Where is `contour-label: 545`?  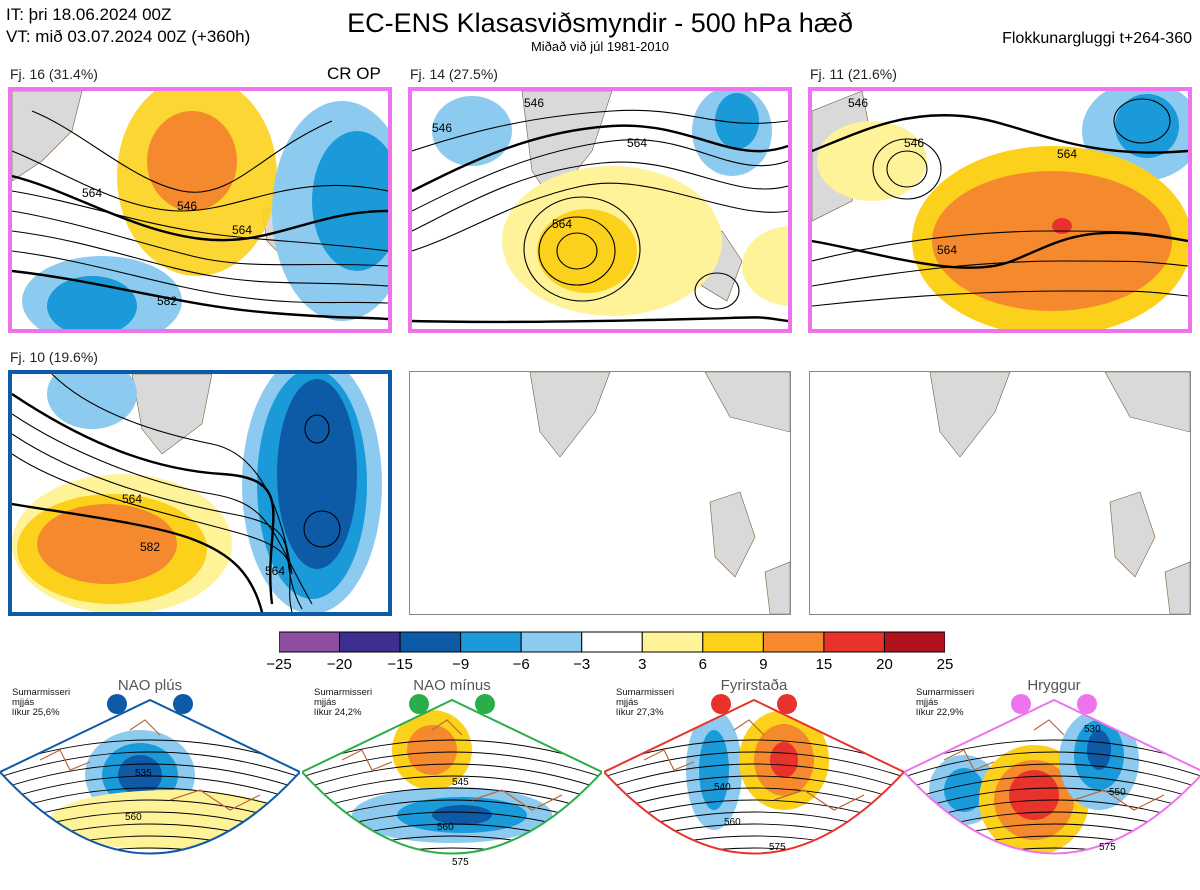
contour-label: 545 is located at coordinates (460, 782).